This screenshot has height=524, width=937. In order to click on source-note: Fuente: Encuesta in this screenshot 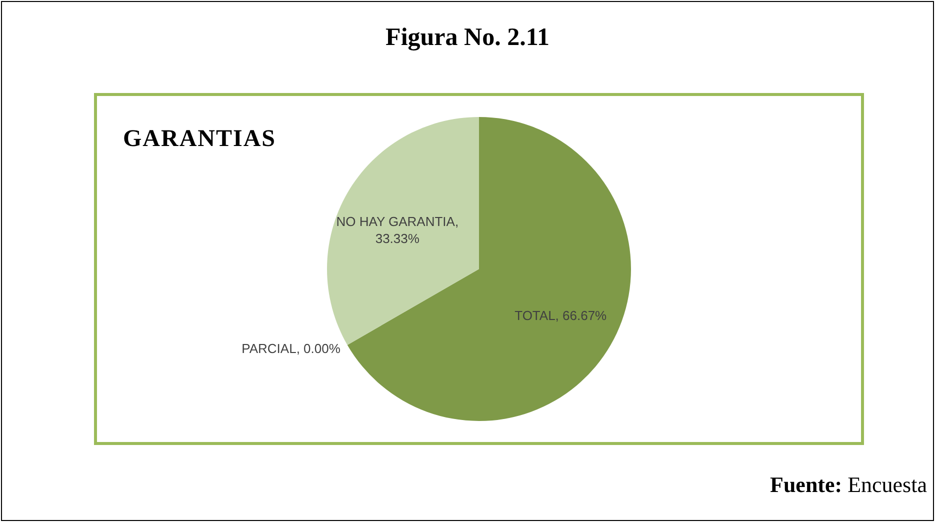, I will do `click(848, 485)`.